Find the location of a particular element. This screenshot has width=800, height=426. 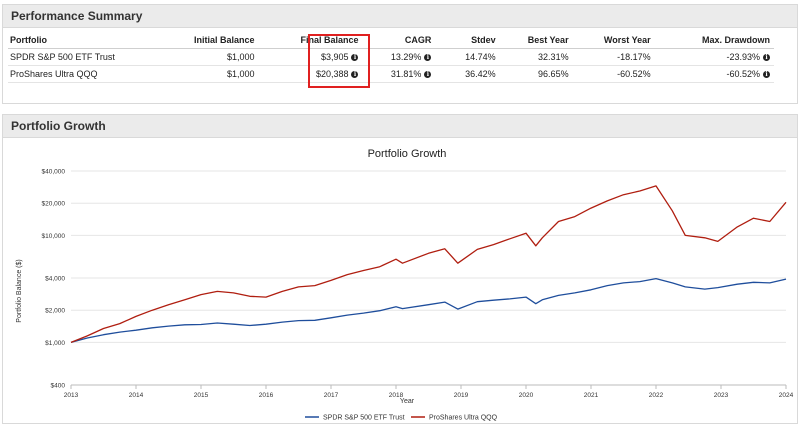

stdev: 14.74% is located at coordinates (467, 57).